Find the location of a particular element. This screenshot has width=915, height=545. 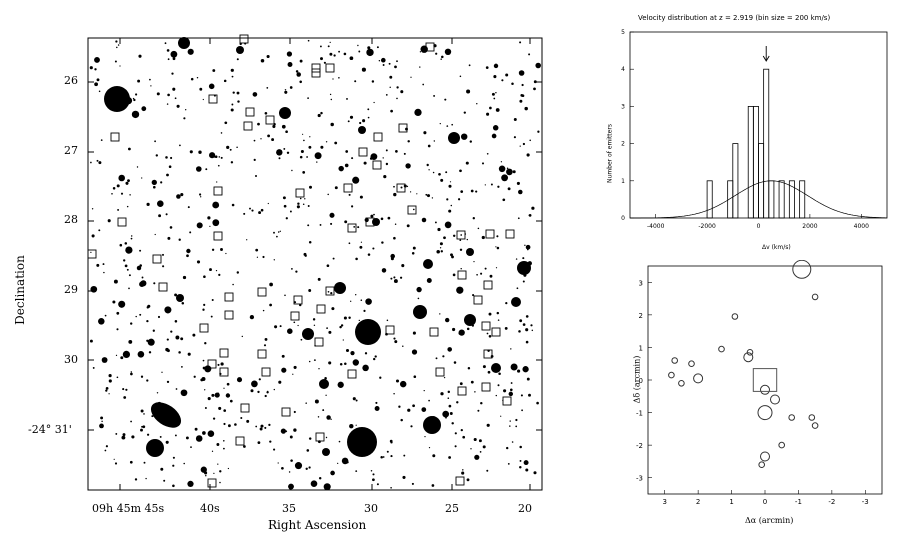

hist-x-tick-label: 0 is located at coordinates (759, 226).